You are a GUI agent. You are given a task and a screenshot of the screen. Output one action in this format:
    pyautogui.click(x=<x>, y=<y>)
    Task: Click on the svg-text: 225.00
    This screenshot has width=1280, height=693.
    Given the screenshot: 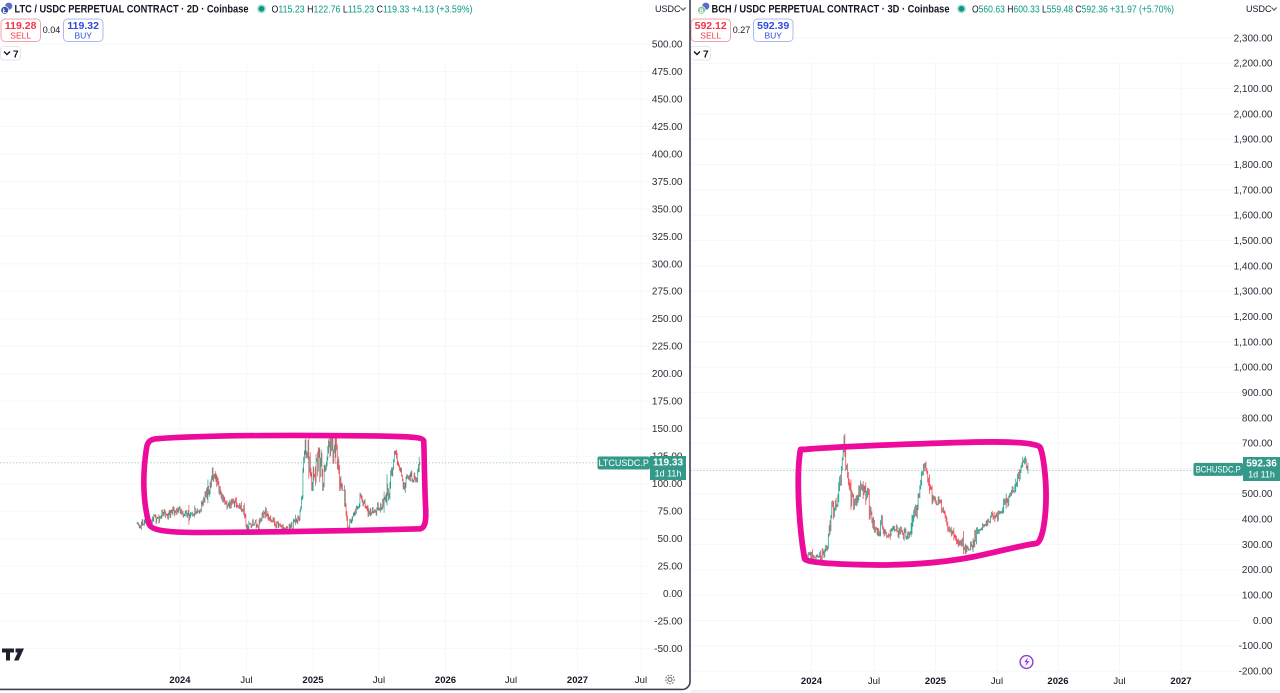 What is the action you would take?
    pyautogui.click(x=667, y=347)
    